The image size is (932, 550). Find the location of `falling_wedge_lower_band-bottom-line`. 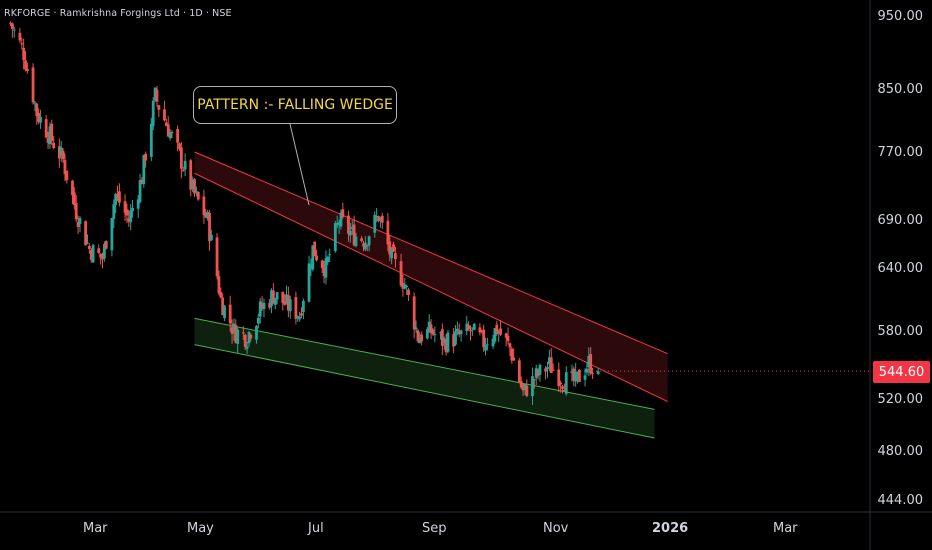

falling_wedge_lower_band-bottom-line is located at coordinates (424, 391).